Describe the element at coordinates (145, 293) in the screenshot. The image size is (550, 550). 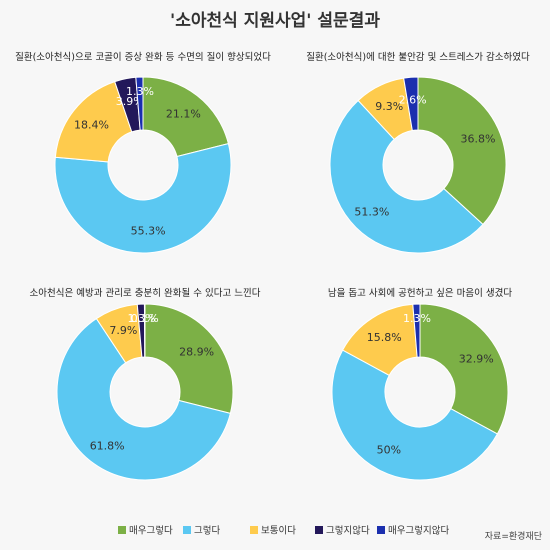
I see `chart-subtitle: 소아천식은 예방과 관리로 충분히 완화될 수 있다고 느낀다` at that location.